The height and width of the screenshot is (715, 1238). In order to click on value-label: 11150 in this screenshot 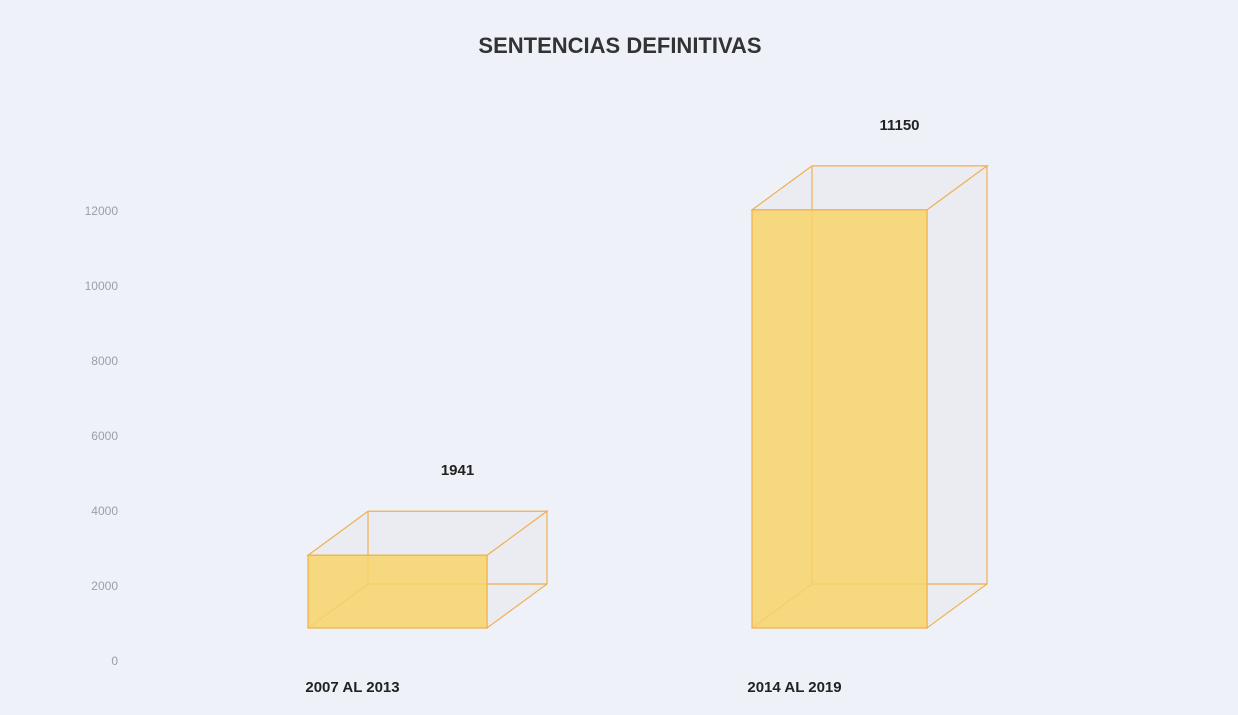, I will do `click(899, 125)`.